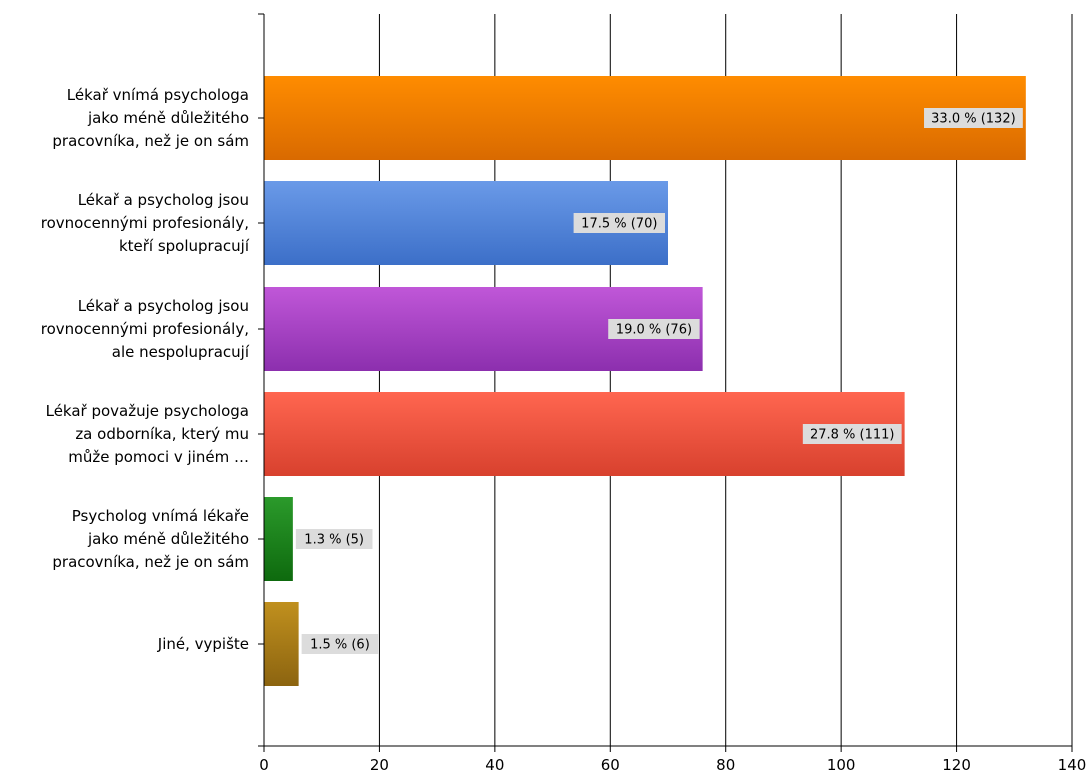  I want to click on category-label-5: Jiné, vypište, so click(124, 644).